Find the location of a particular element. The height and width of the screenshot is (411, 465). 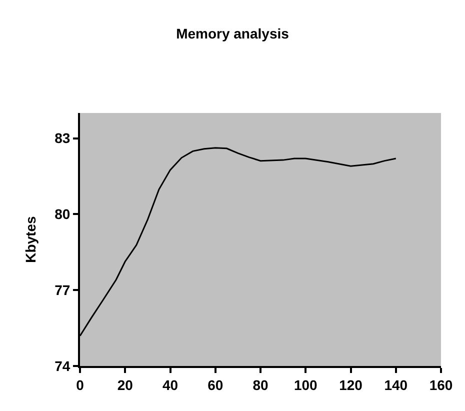

x-tick-label: 0 is located at coordinates (80, 384).